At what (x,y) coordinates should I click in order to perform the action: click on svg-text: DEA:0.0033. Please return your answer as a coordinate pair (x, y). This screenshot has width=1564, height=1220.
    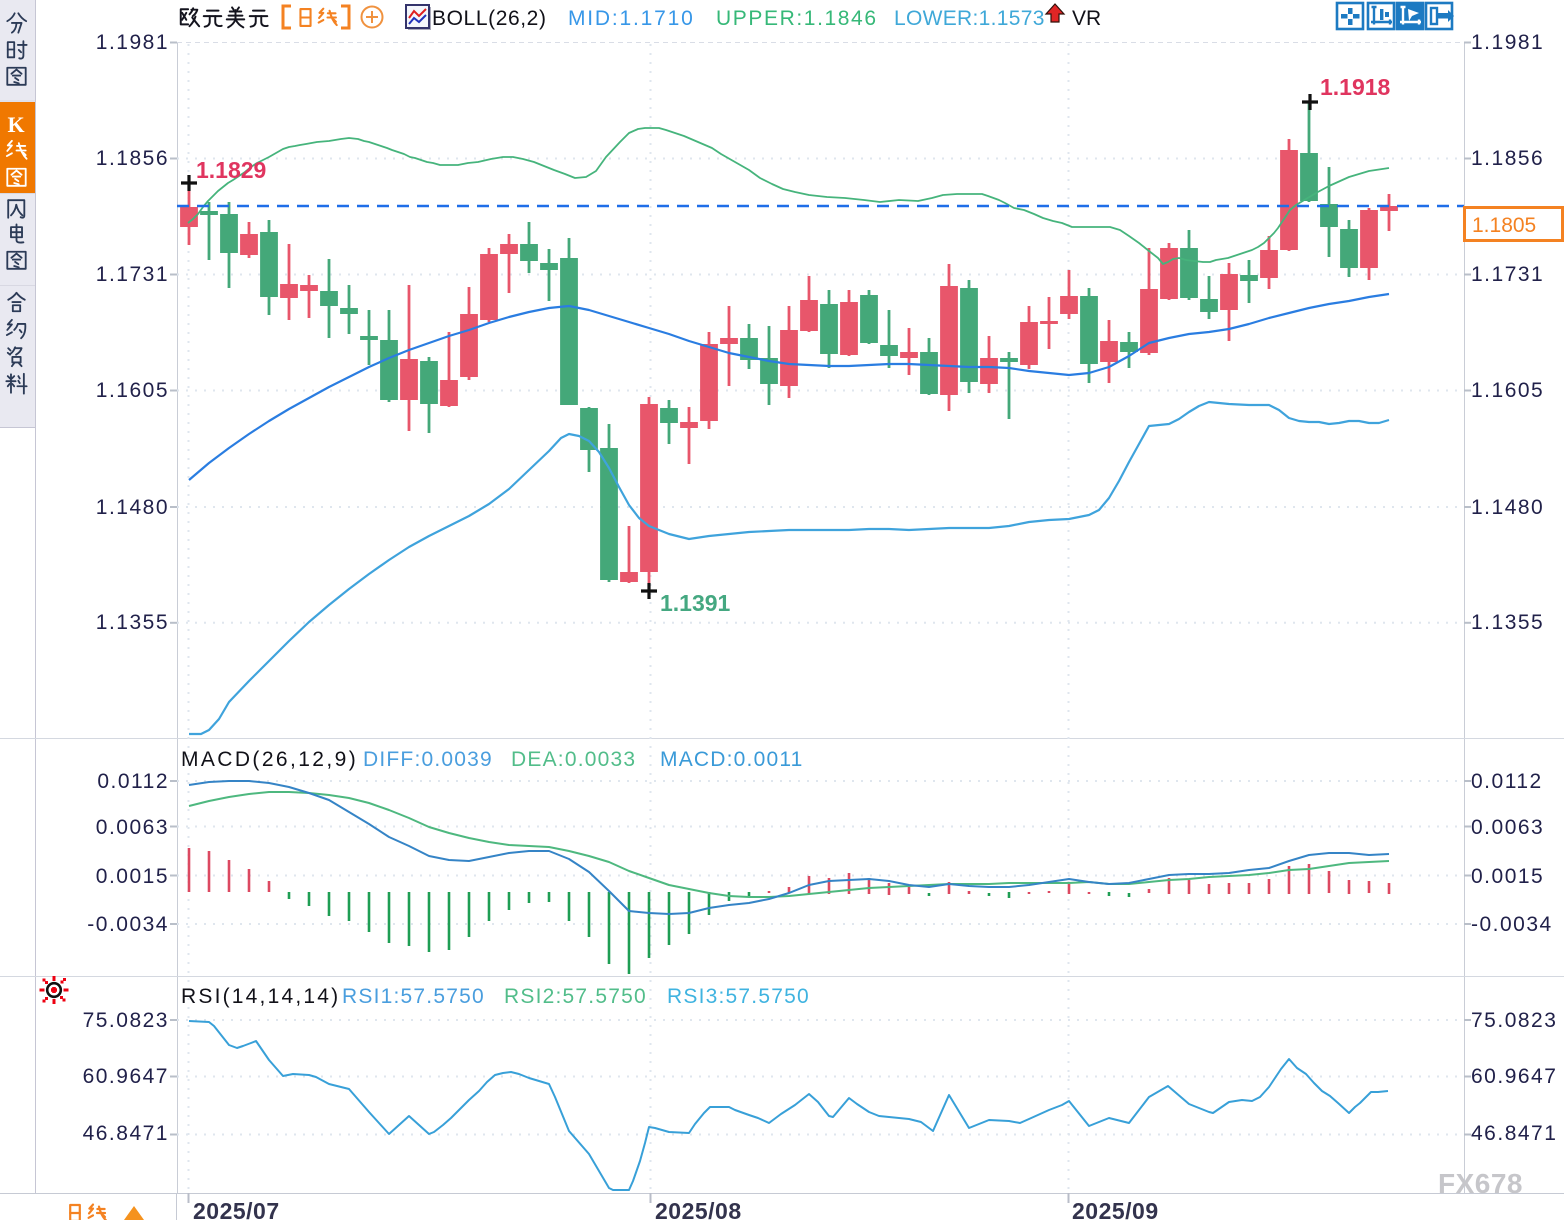
    Looking at the image, I should click on (573, 759).